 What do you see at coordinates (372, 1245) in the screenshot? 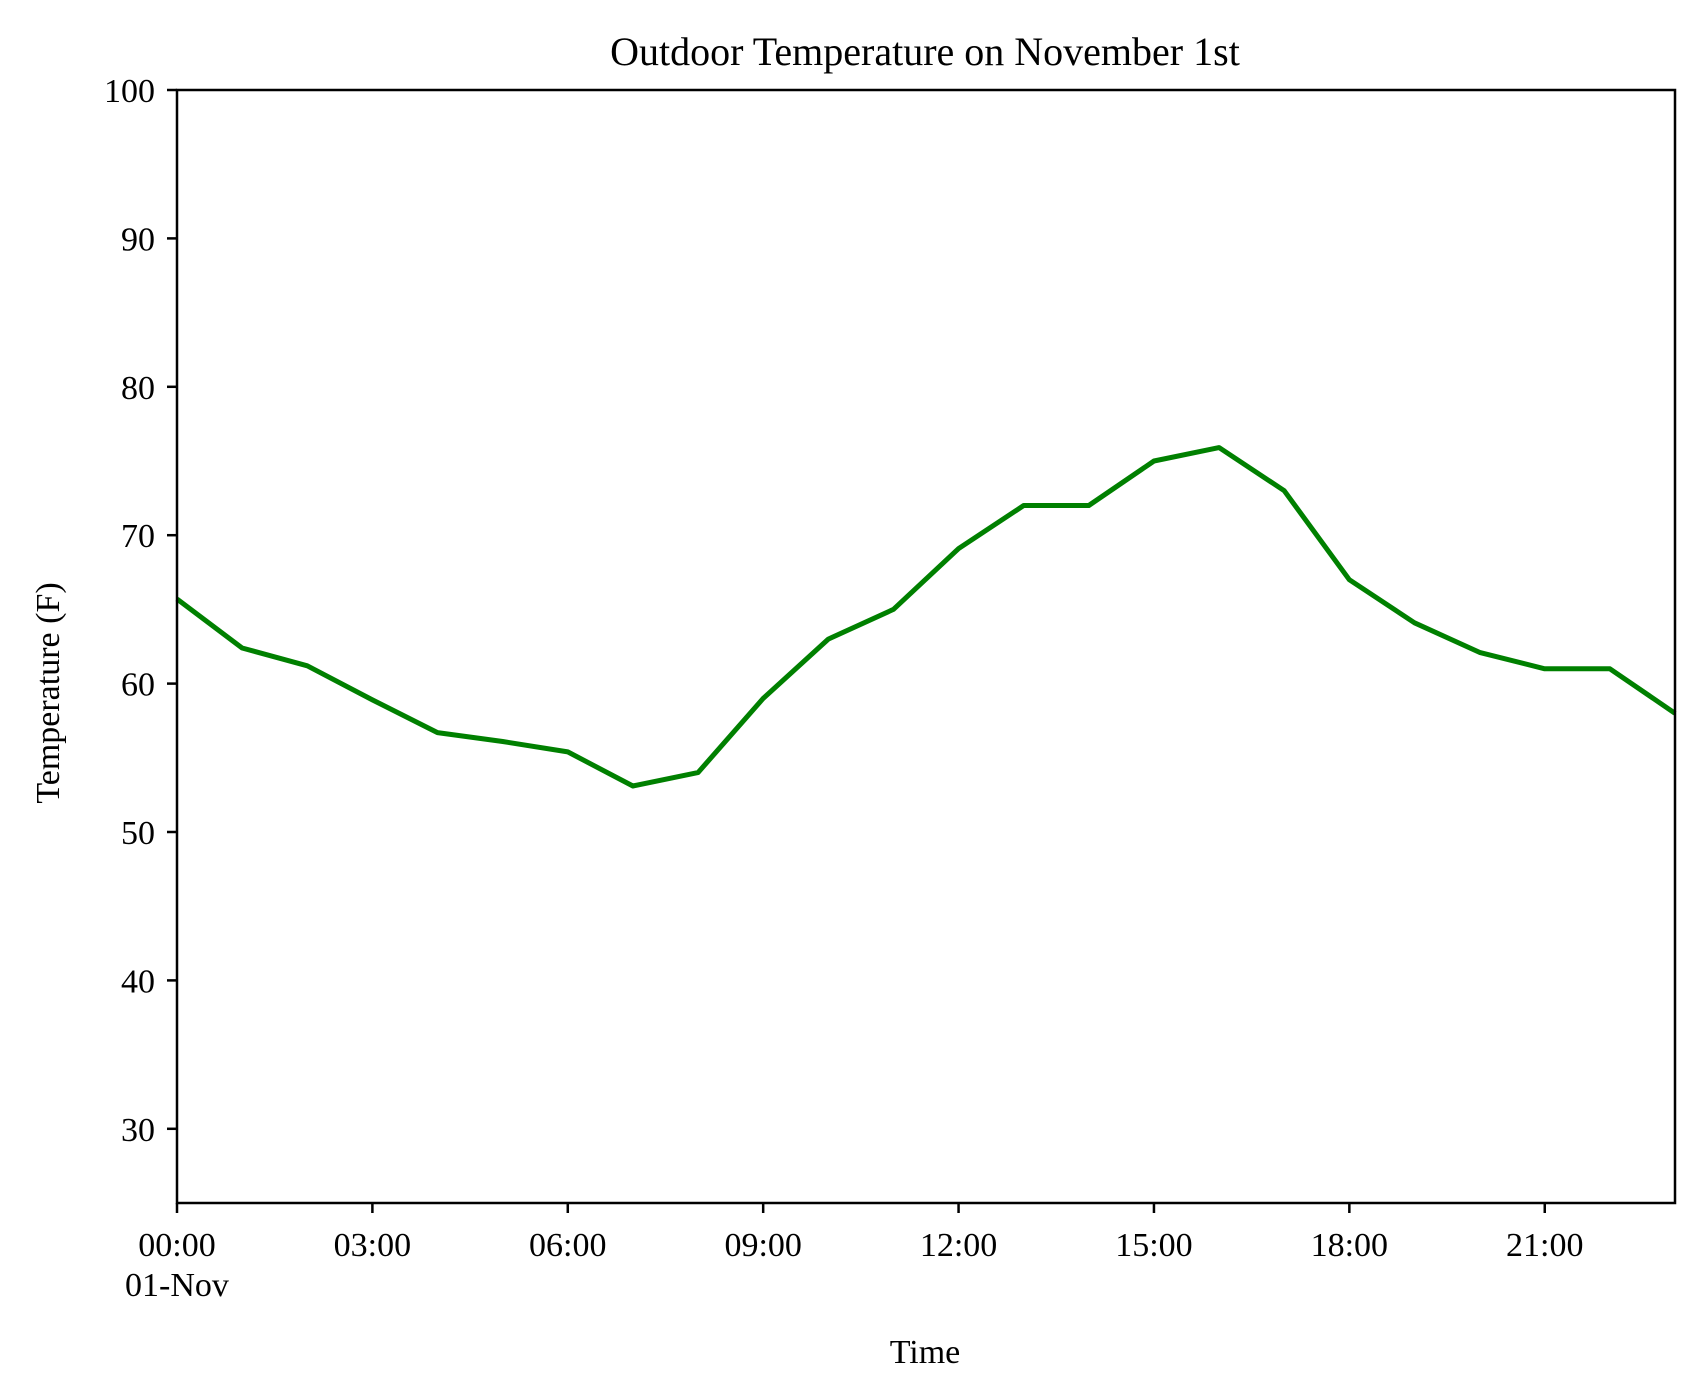
I see `x-tick-label: 03:00` at bounding box center [372, 1245].